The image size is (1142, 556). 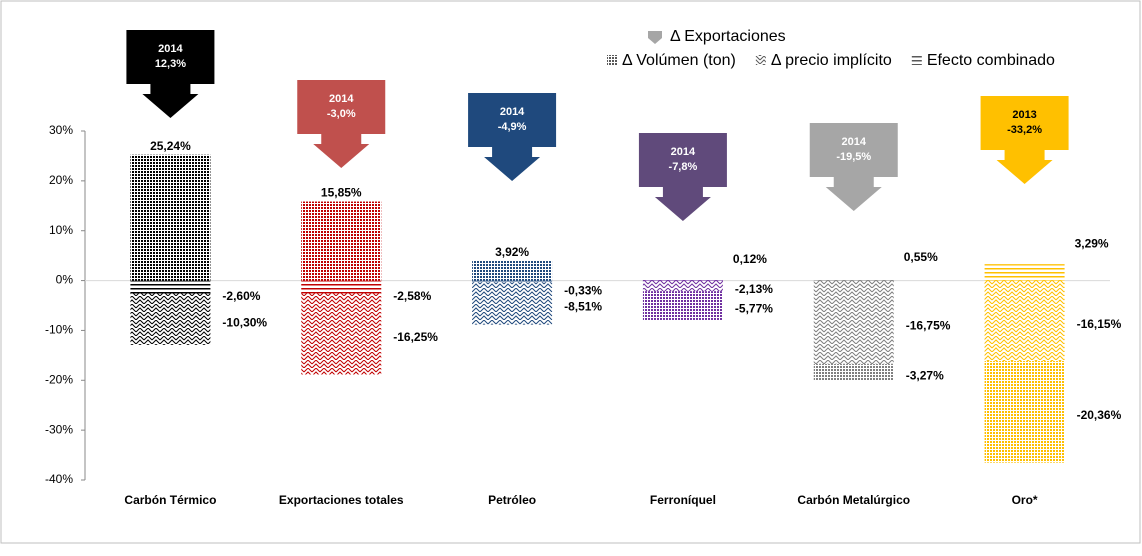 What do you see at coordinates (412, 296) in the screenshot?
I see `data-label: -2,58%` at bounding box center [412, 296].